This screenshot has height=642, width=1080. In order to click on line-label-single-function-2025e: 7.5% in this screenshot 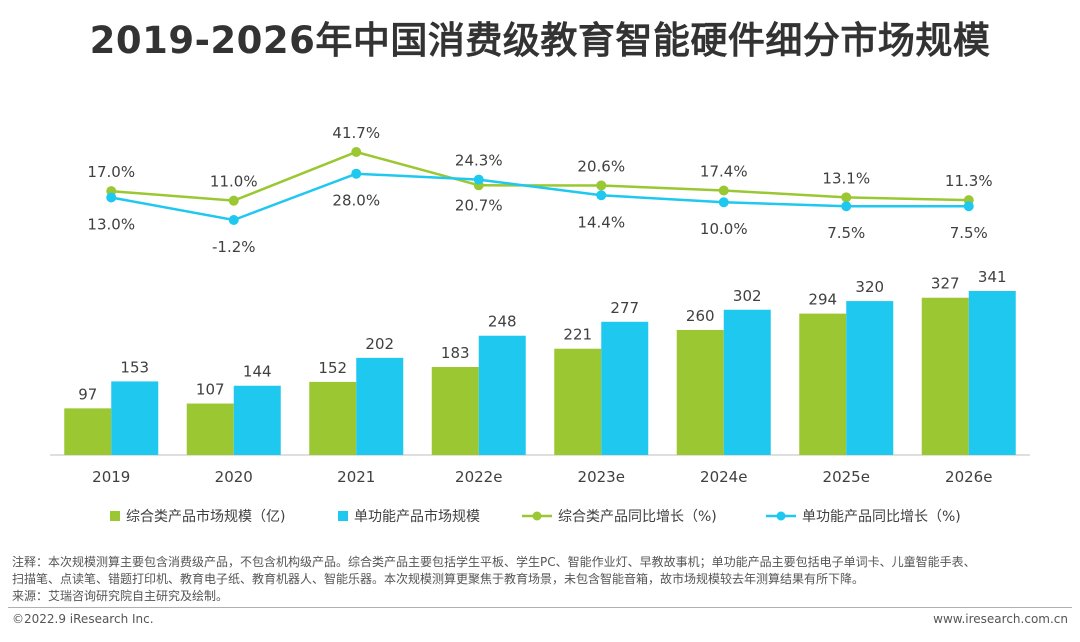, I will do `click(846, 233)`.